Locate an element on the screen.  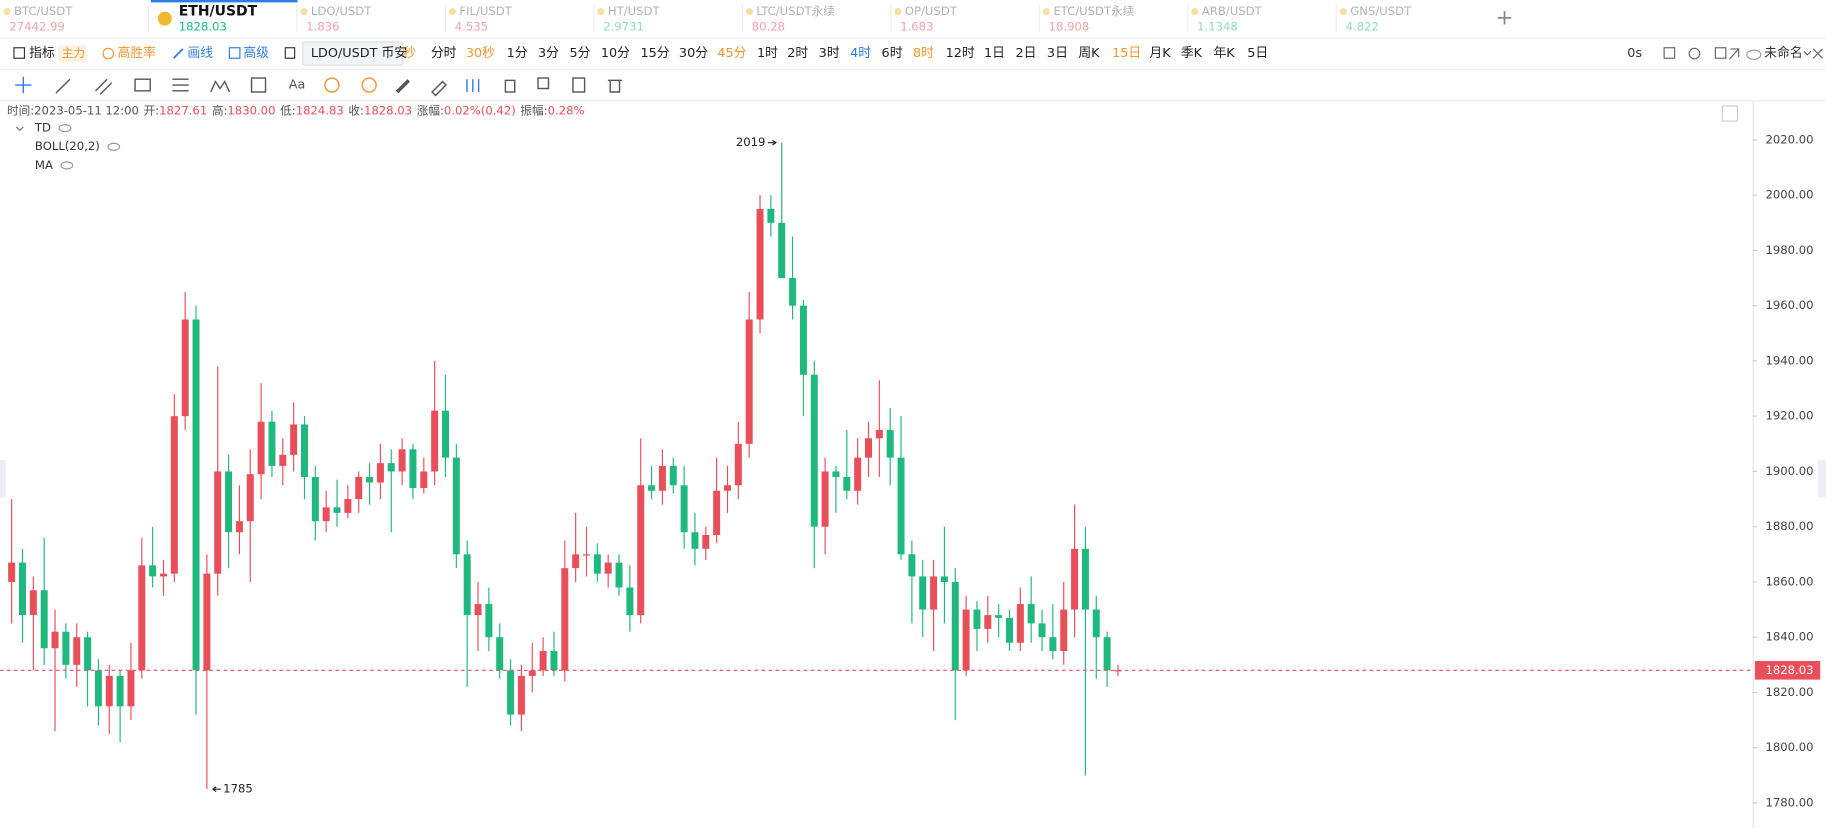
y-tick-label: 1820.00 is located at coordinates (1789, 692).